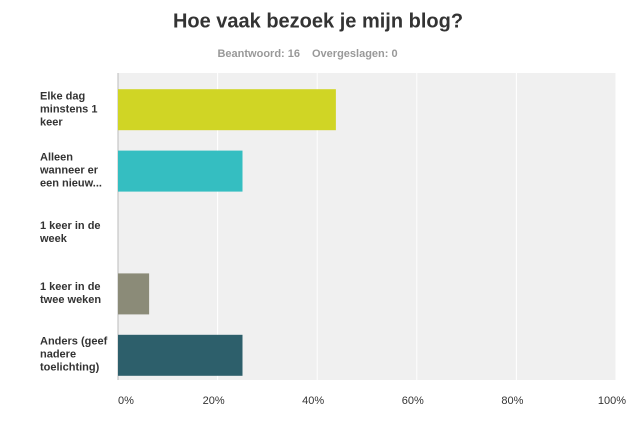 Image resolution: width=637 pixels, height=423 pixels. Describe the element at coordinates (612, 401) in the screenshot. I see `x-tick-label: 100%` at that location.